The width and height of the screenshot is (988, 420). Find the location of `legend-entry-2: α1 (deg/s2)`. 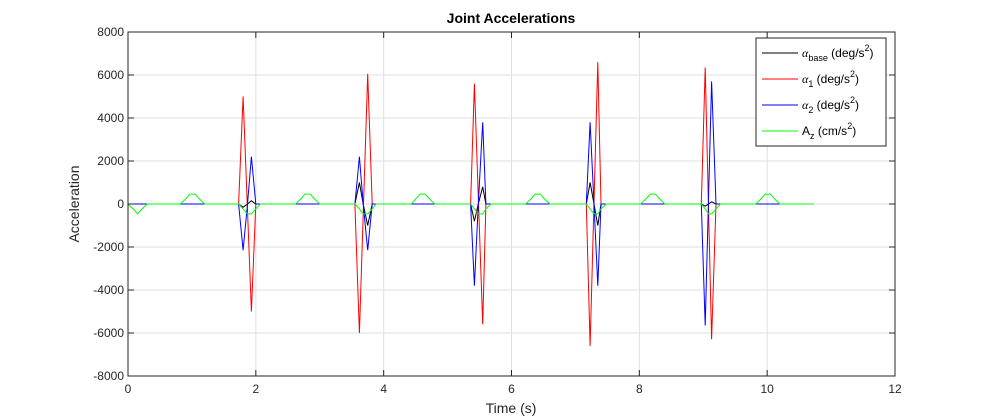

legend-entry-2: α1 (deg/s2) is located at coordinates (810, 79).